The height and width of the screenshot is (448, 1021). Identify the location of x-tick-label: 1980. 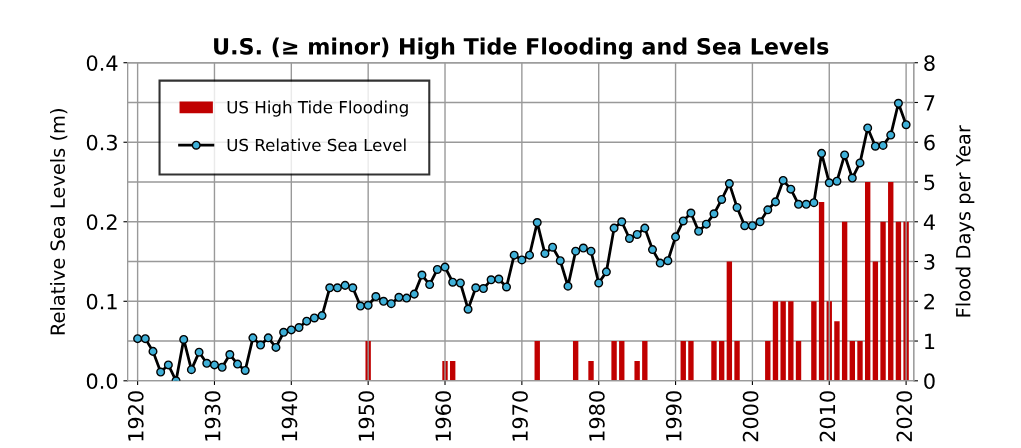
(597, 416).